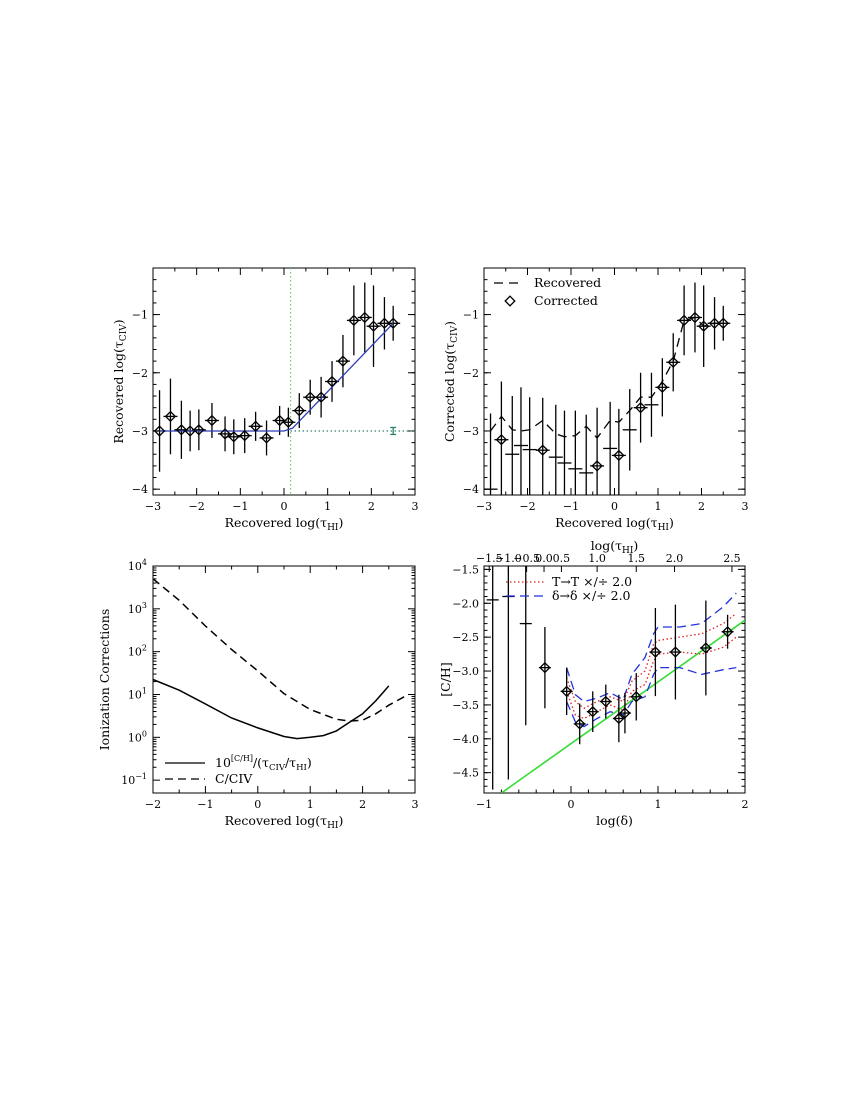 This screenshot has height=1100, width=850. What do you see at coordinates (651, 697) in the screenshot?
I see `br-band-density-lower` at bounding box center [651, 697].